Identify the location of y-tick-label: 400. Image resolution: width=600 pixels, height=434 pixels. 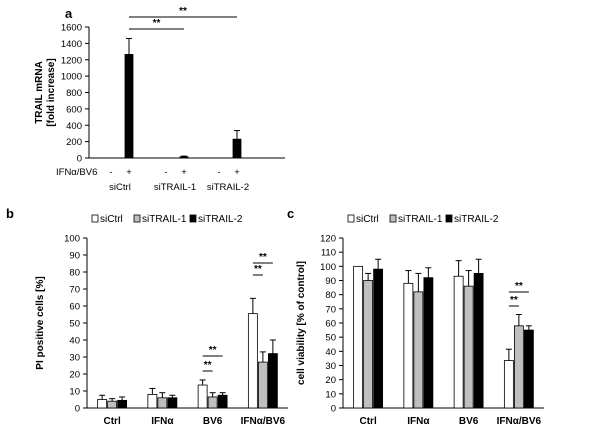
(74, 126).